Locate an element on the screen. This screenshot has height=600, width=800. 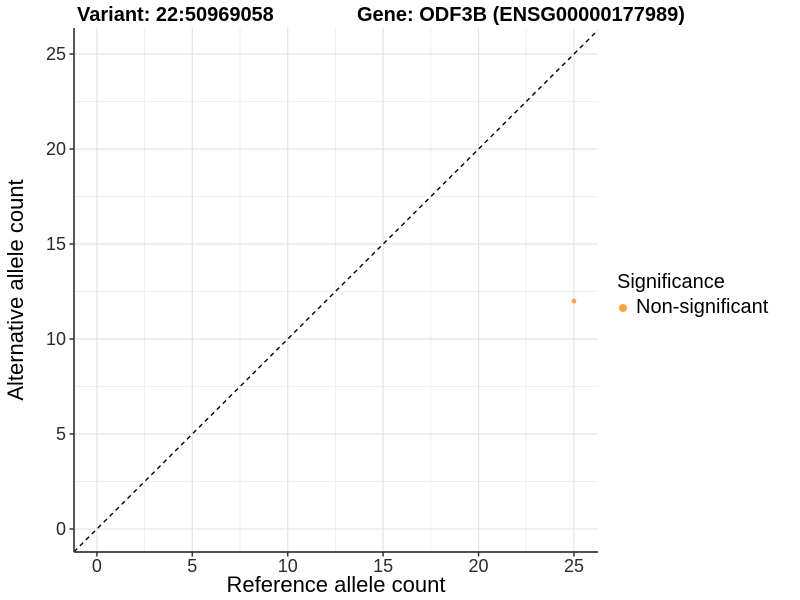
data-point is located at coordinates (574, 301).